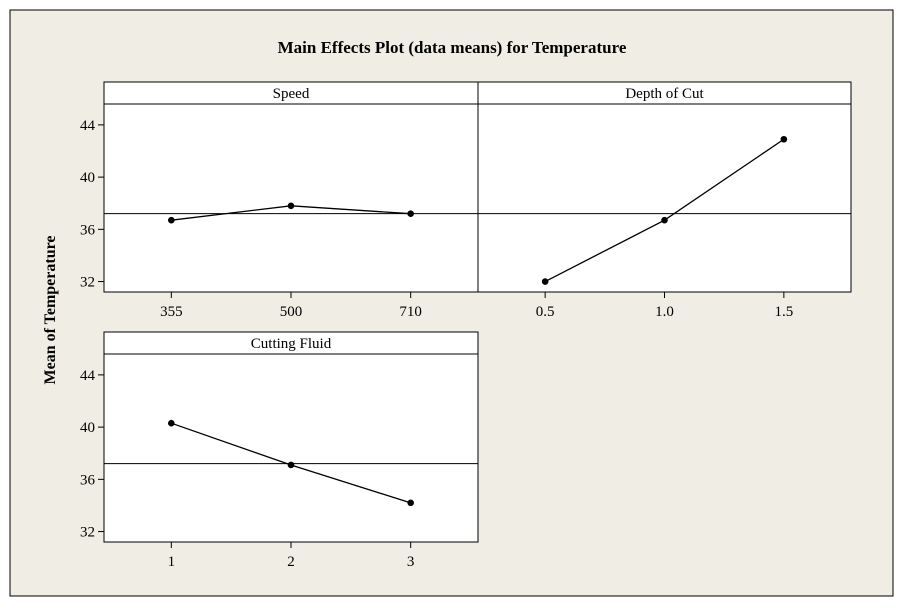  What do you see at coordinates (172, 562) in the screenshot?
I see `x-tick-label: 1` at bounding box center [172, 562].